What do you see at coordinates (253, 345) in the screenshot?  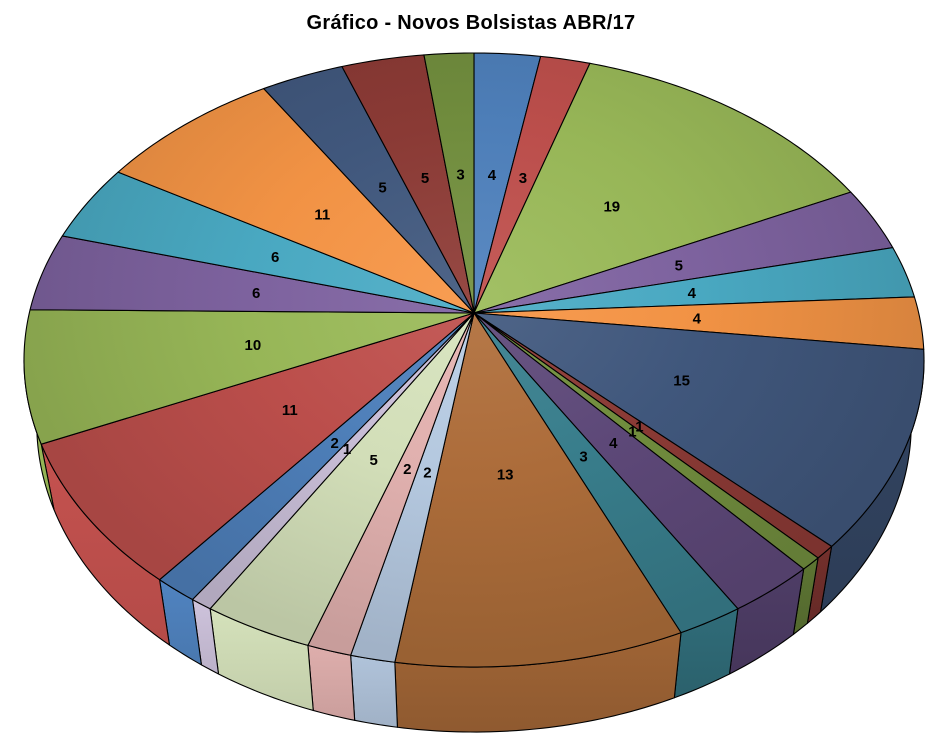 I see `pie-data-label: 10` at bounding box center [253, 345].